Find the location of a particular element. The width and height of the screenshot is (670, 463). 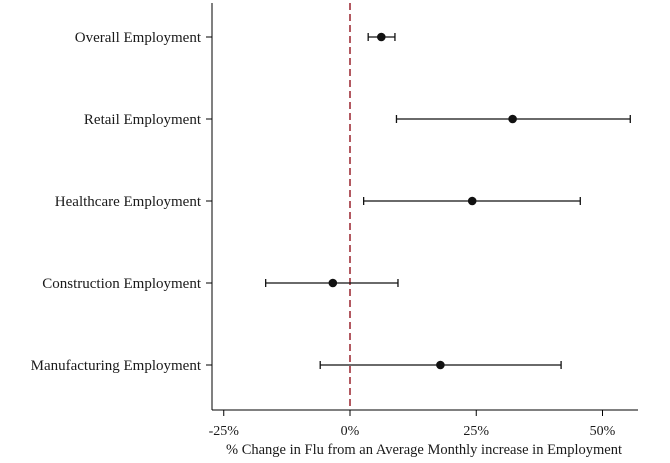

category-label: Overall Employment is located at coordinates (138, 38).